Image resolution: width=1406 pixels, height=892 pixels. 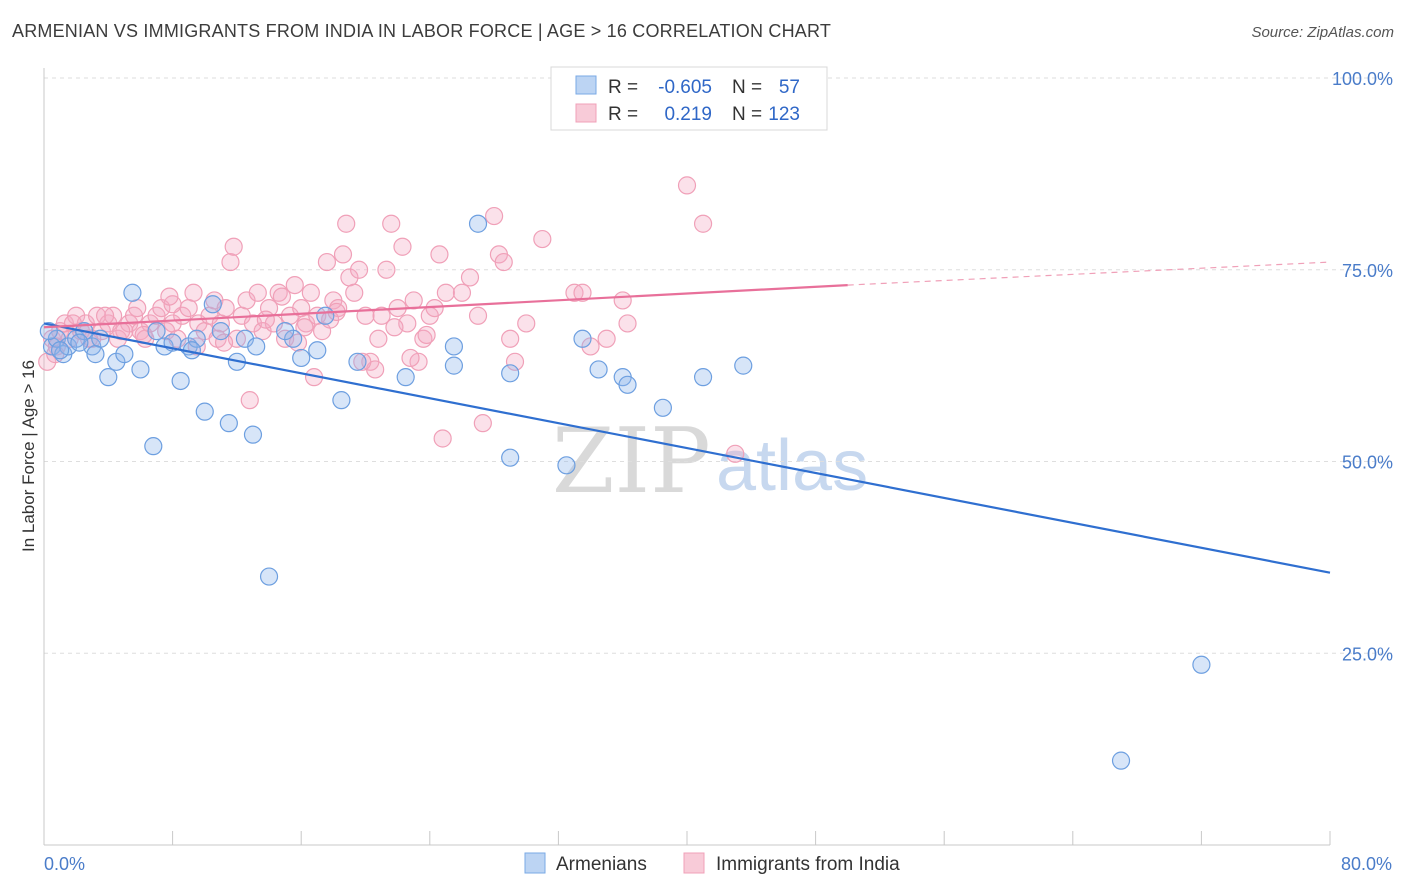 I want to click on legend-swatch-armenians, so click(x=586, y=85).